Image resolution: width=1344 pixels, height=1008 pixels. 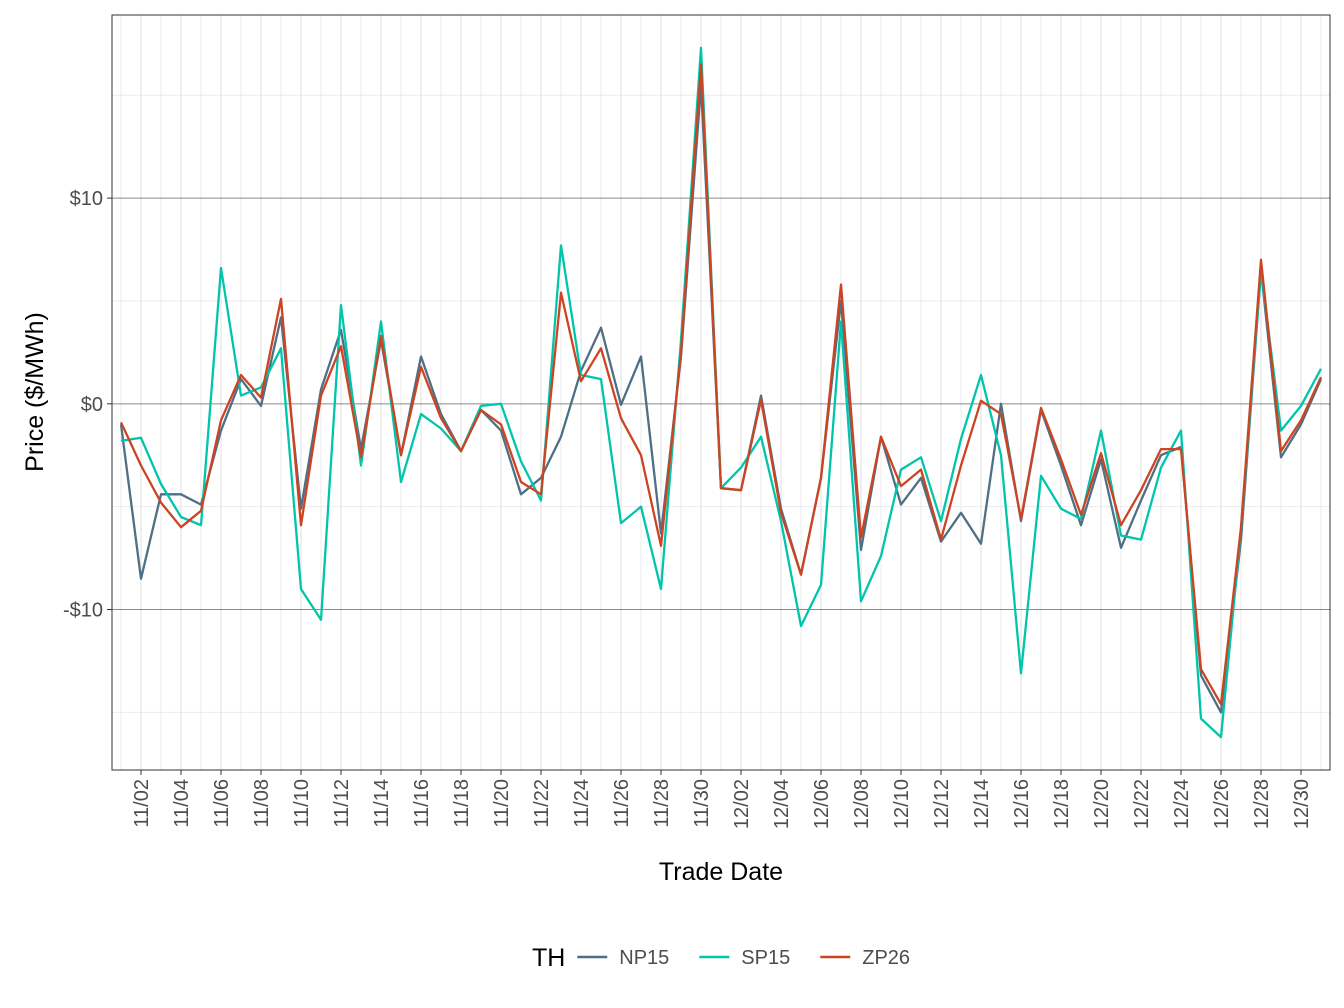 I want to click on x-tick-label: 11/30, so click(x=702, y=803).